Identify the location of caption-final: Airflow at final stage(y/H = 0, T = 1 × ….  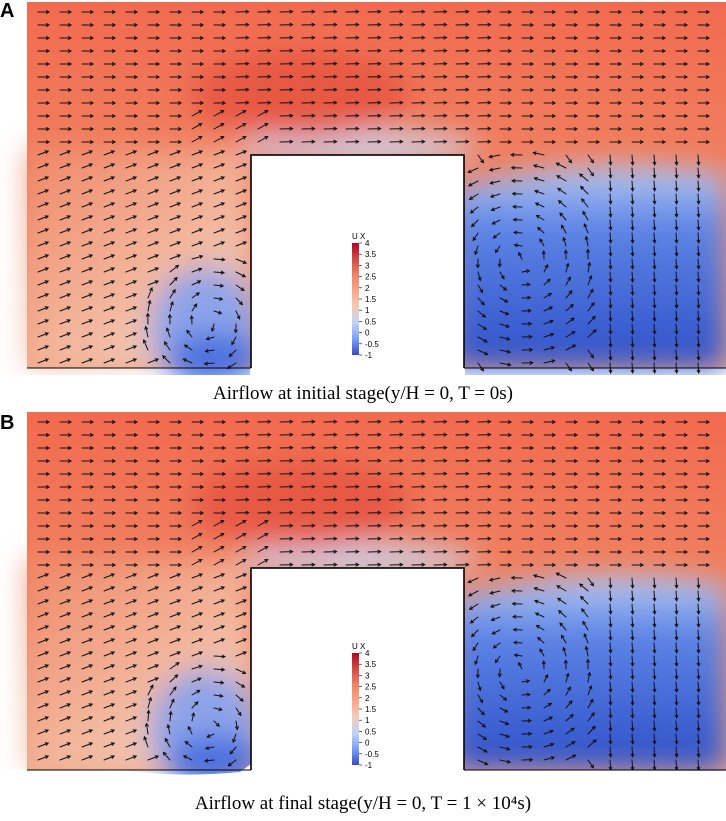
(363, 803).